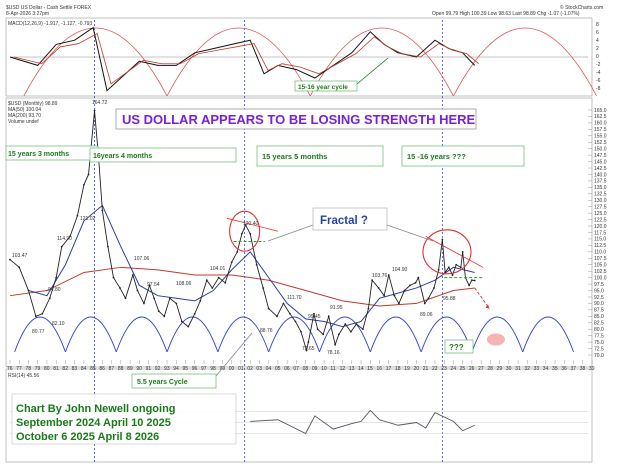 This screenshot has height=470, width=624. I want to click on price-tag: 80.77, so click(38, 332).